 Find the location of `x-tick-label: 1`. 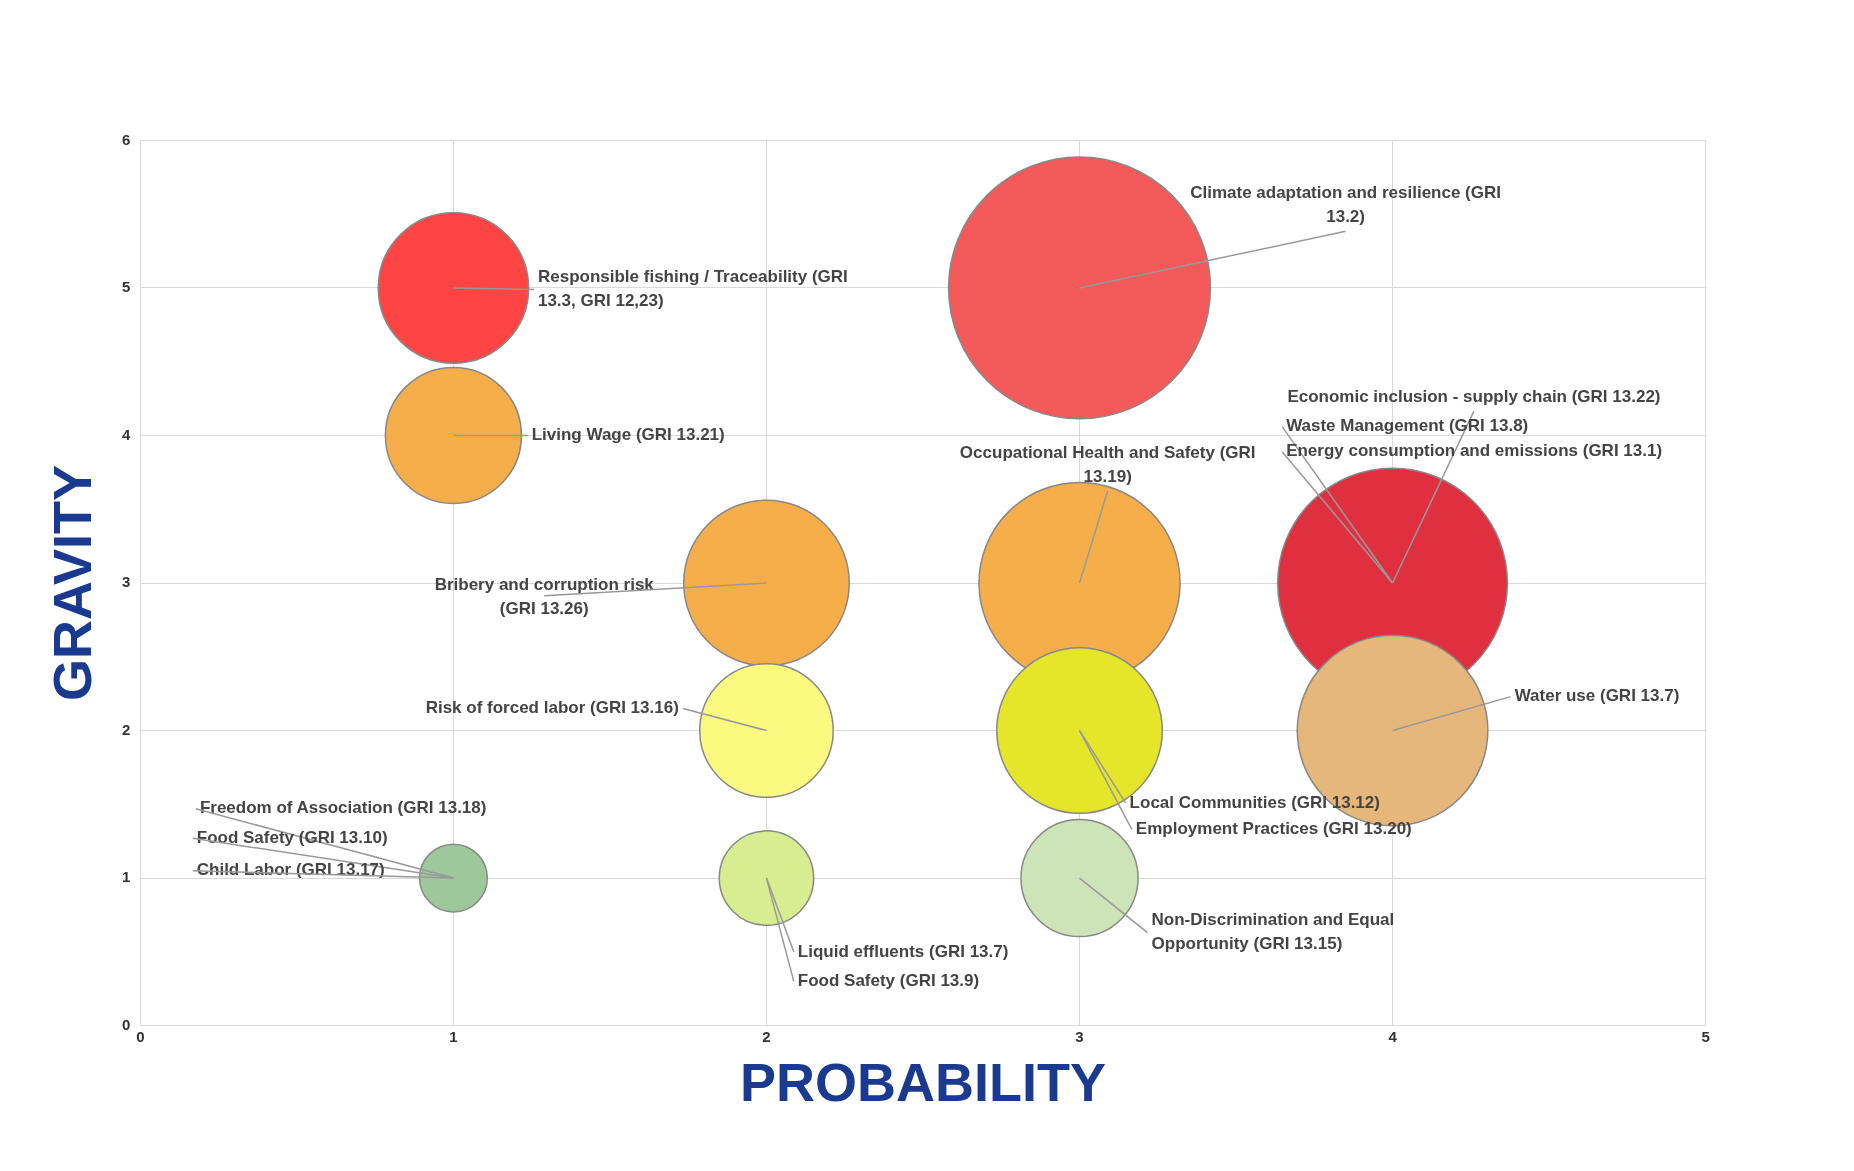

x-tick-label: 1 is located at coordinates (453, 1036).